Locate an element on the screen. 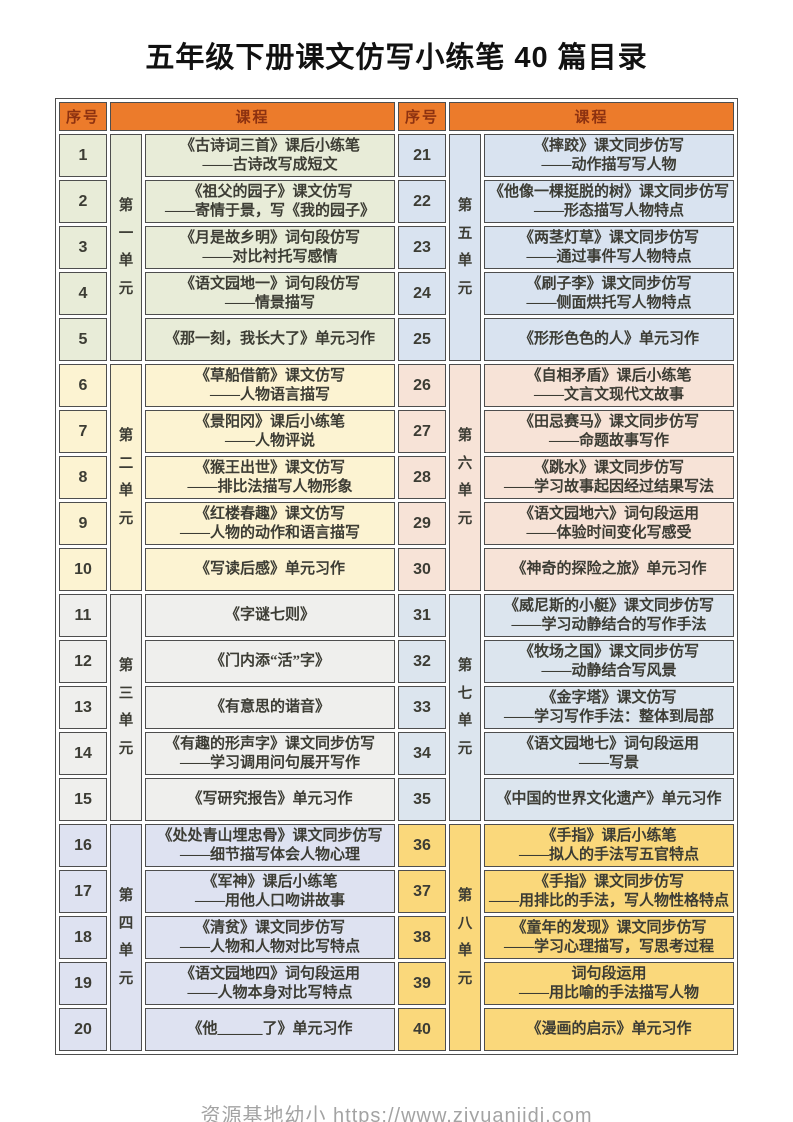 This screenshot has height=1122, width=793. row-number-cell: 18 is located at coordinates (83, 937).